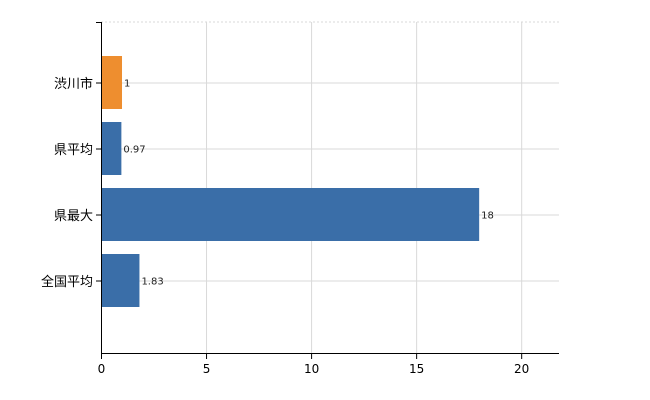 The image size is (650, 400). What do you see at coordinates (73, 150) in the screenshot?
I see `y-tick-label: 県平均` at bounding box center [73, 150].